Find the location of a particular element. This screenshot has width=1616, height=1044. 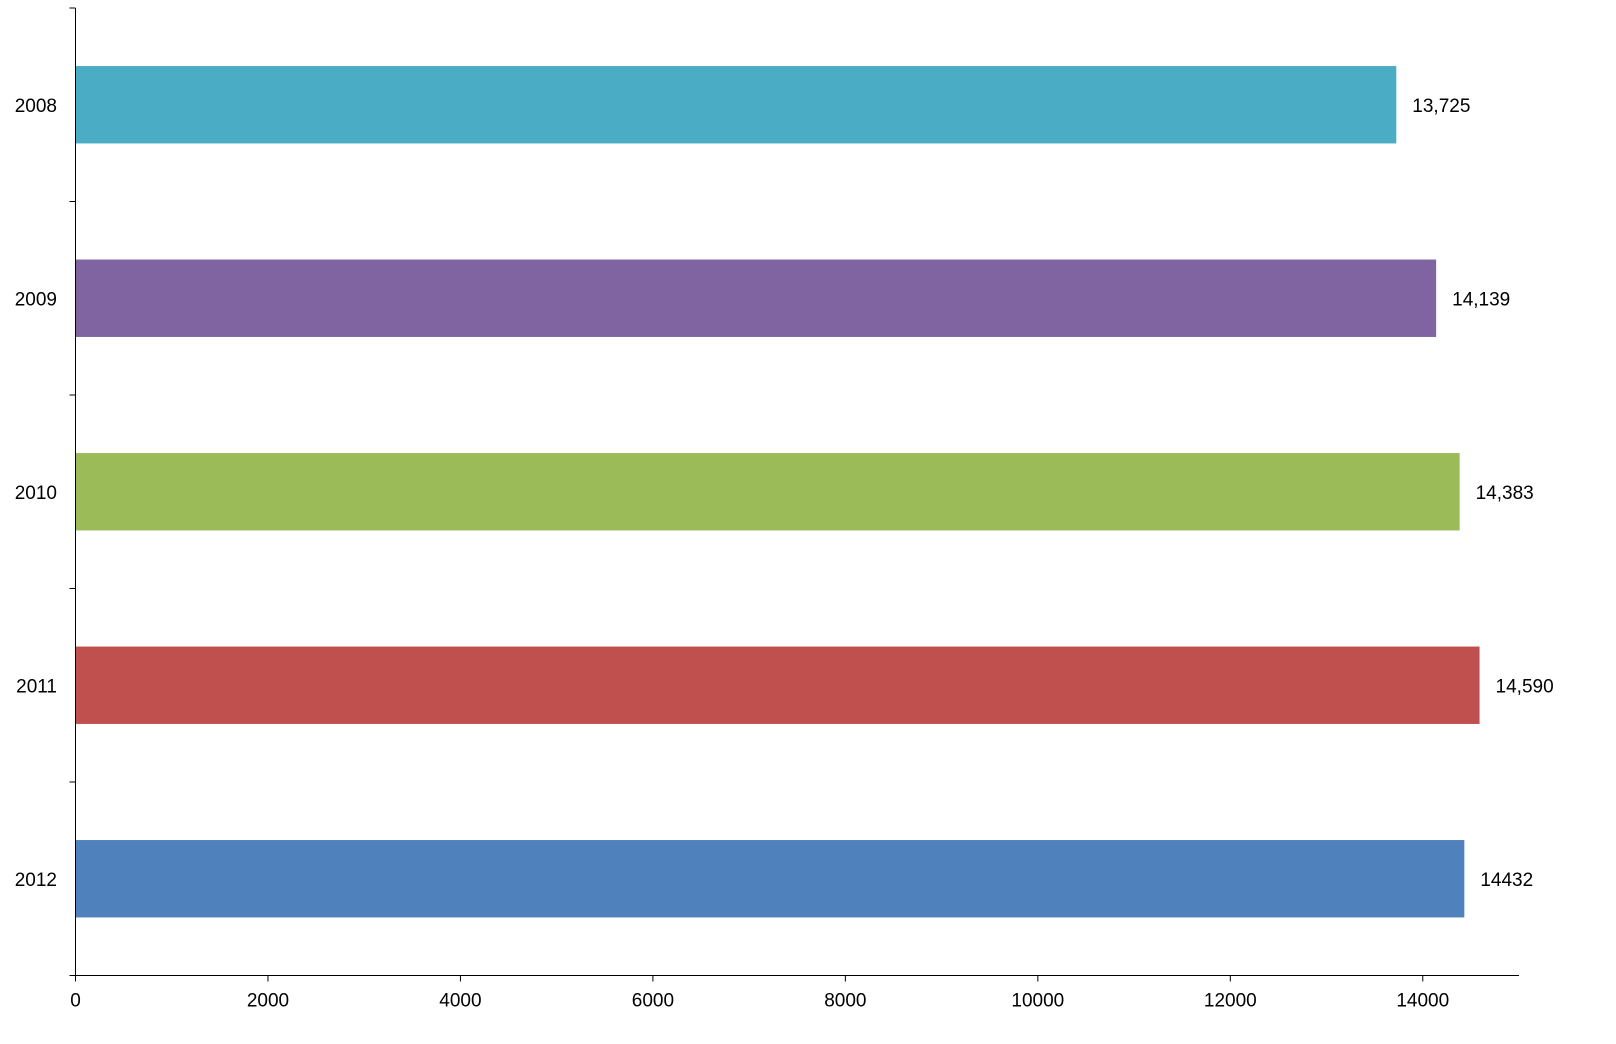

value-tick-label-2000: 2000 is located at coordinates (268, 1001).